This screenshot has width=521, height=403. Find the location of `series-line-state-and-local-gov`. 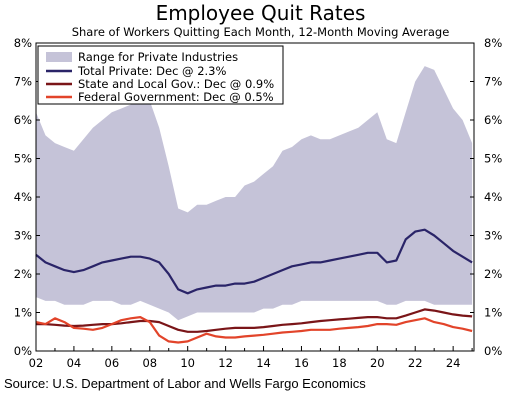

series-line-state-and-local-gov is located at coordinates (254, 320).